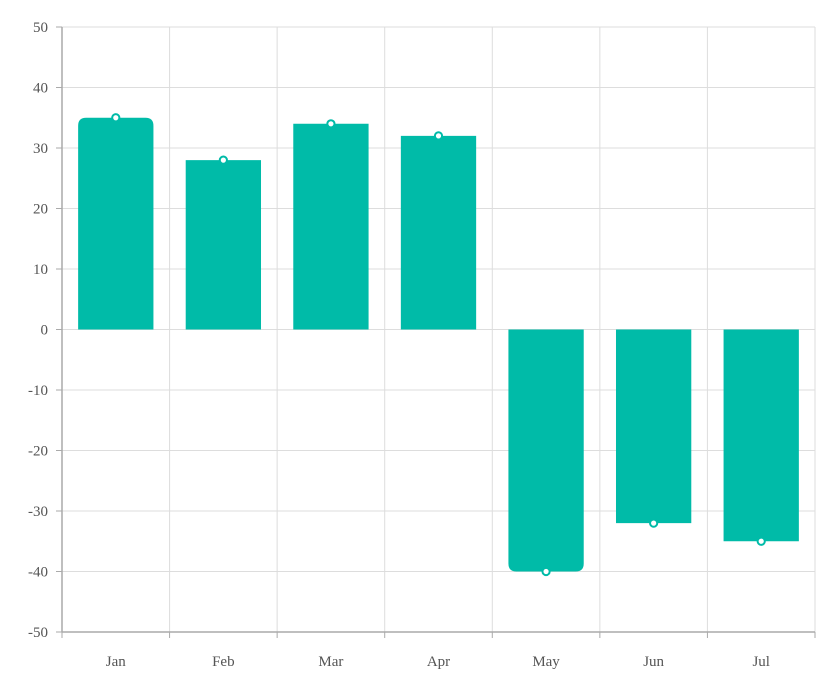 This screenshot has width=840, height=695. What do you see at coordinates (546, 450) in the screenshot?
I see `bar-may` at bounding box center [546, 450].